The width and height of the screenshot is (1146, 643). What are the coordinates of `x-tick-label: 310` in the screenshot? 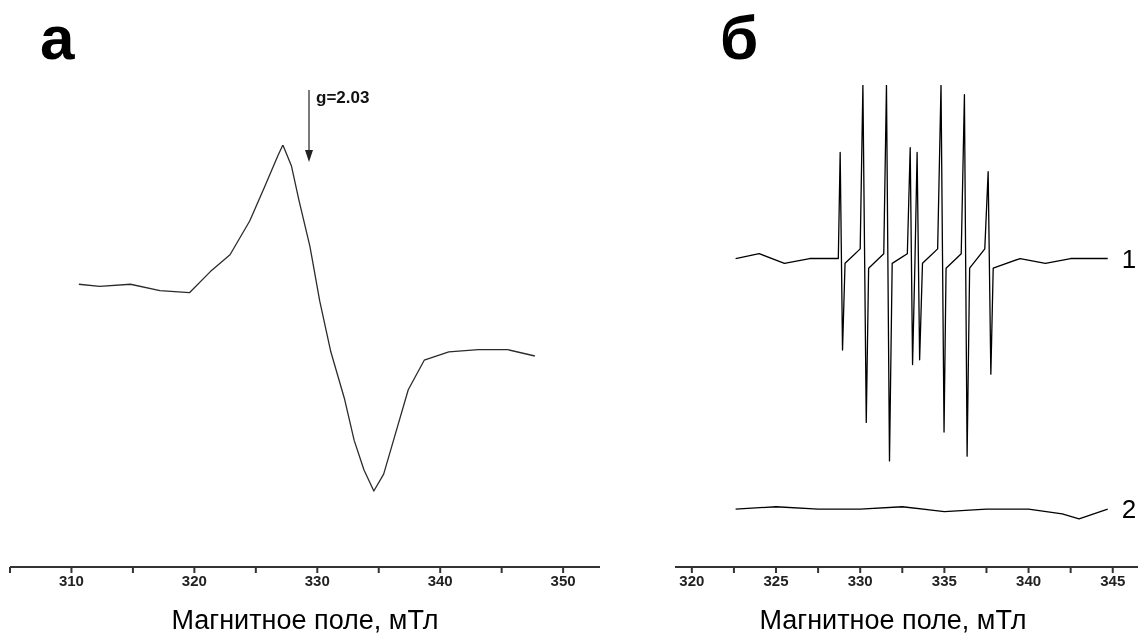 It's located at (71, 580).